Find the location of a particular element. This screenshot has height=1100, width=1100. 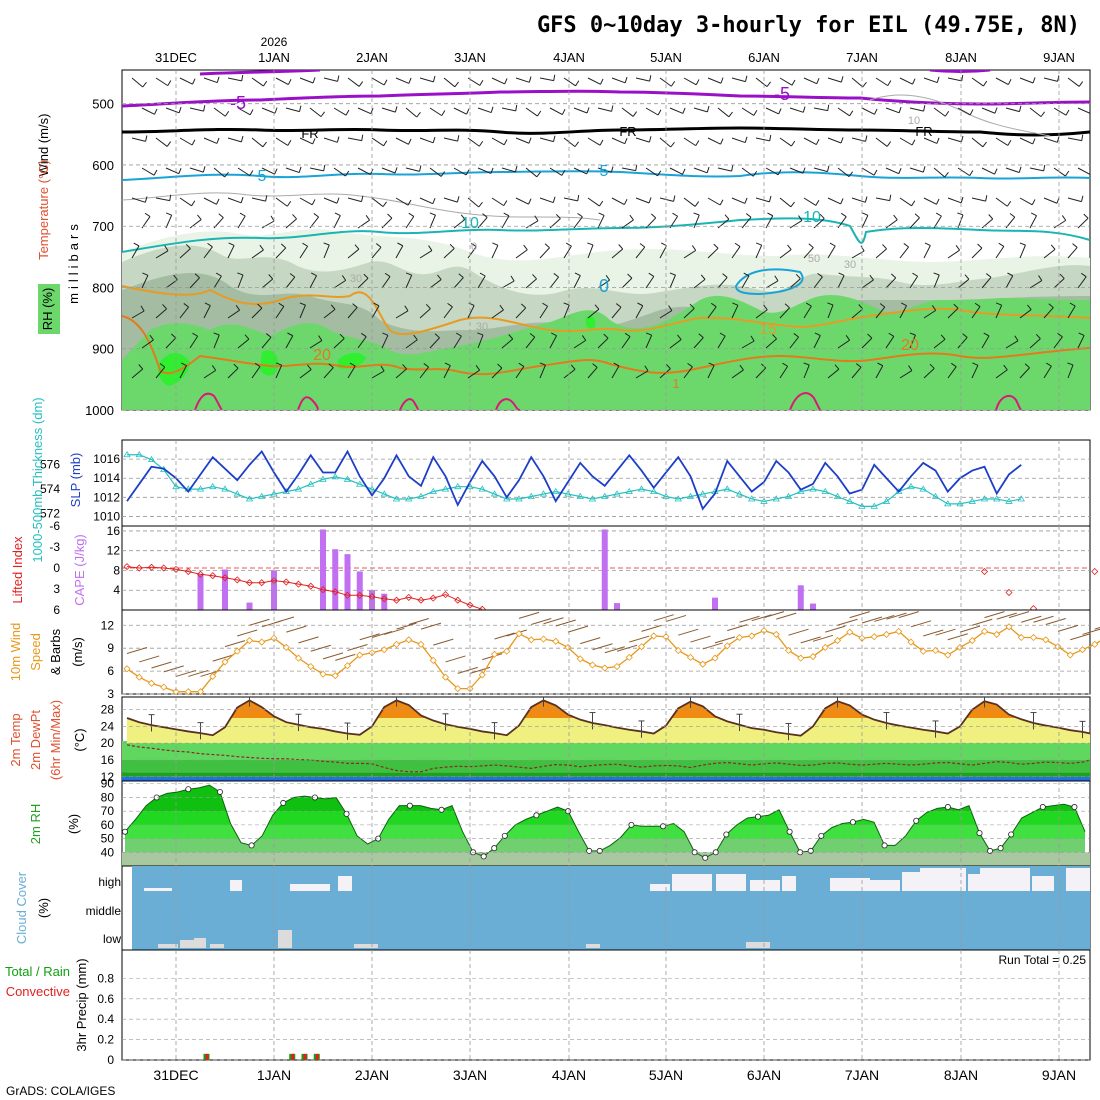

temp-fill-hot is located at coordinates (572, 709).